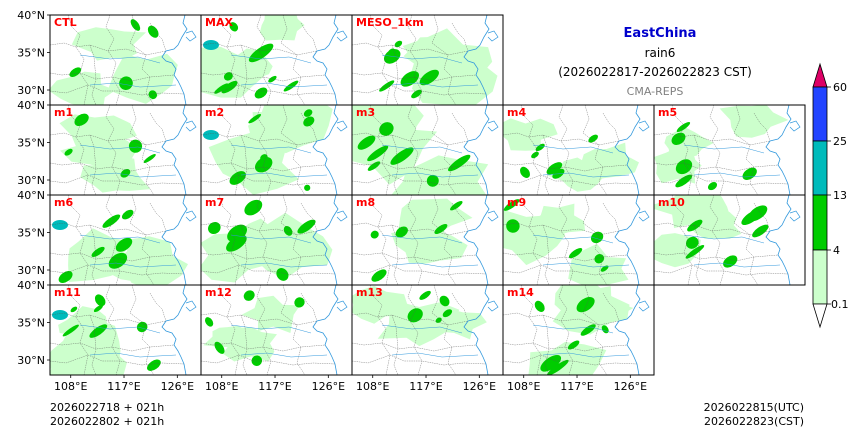 This screenshot has height=443, width=860. What do you see at coordinates (214, 112) in the screenshot?
I see `panel-label: m2` at bounding box center [214, 112].